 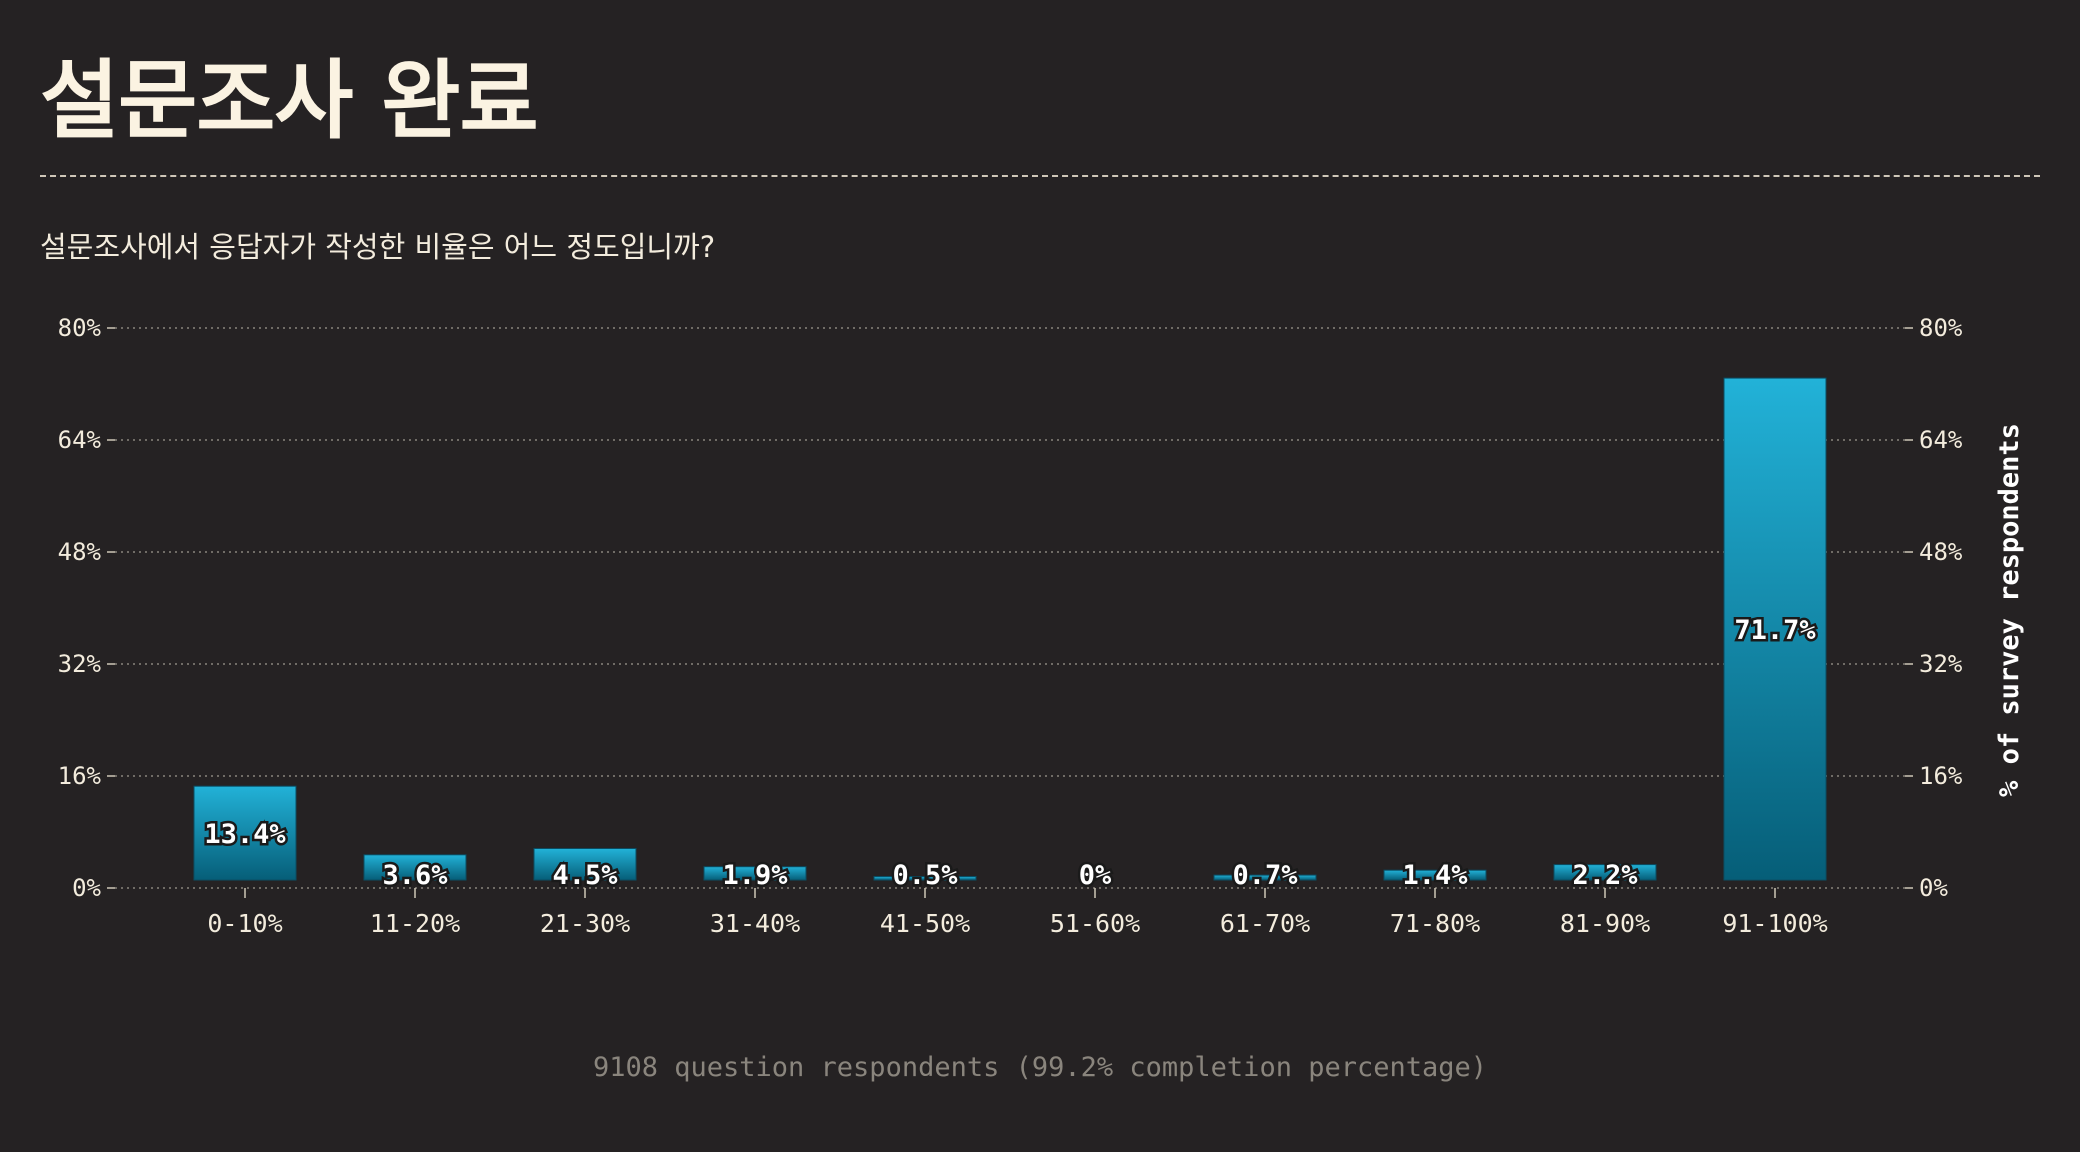 I want to click on bar-value-label: 13.4%, so click(x=245, y=834).